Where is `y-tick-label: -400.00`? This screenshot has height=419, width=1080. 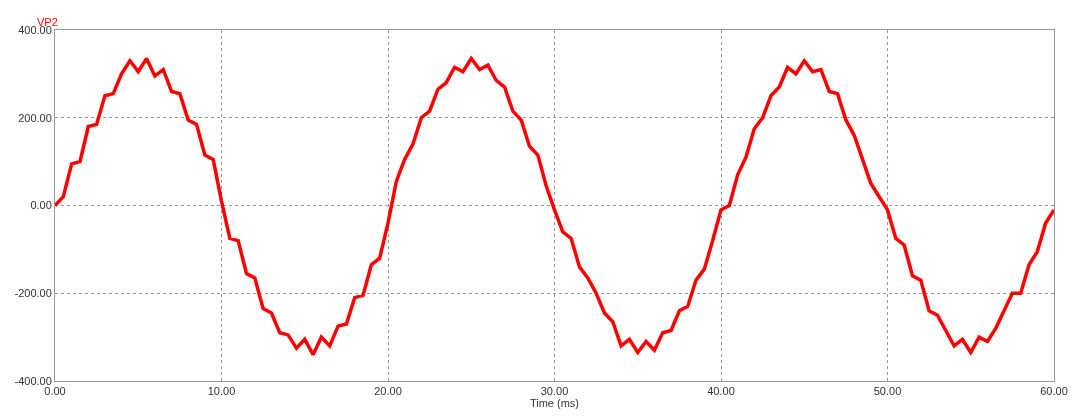 y-tick-label: -400.00 is located at coordinates (33, 380).